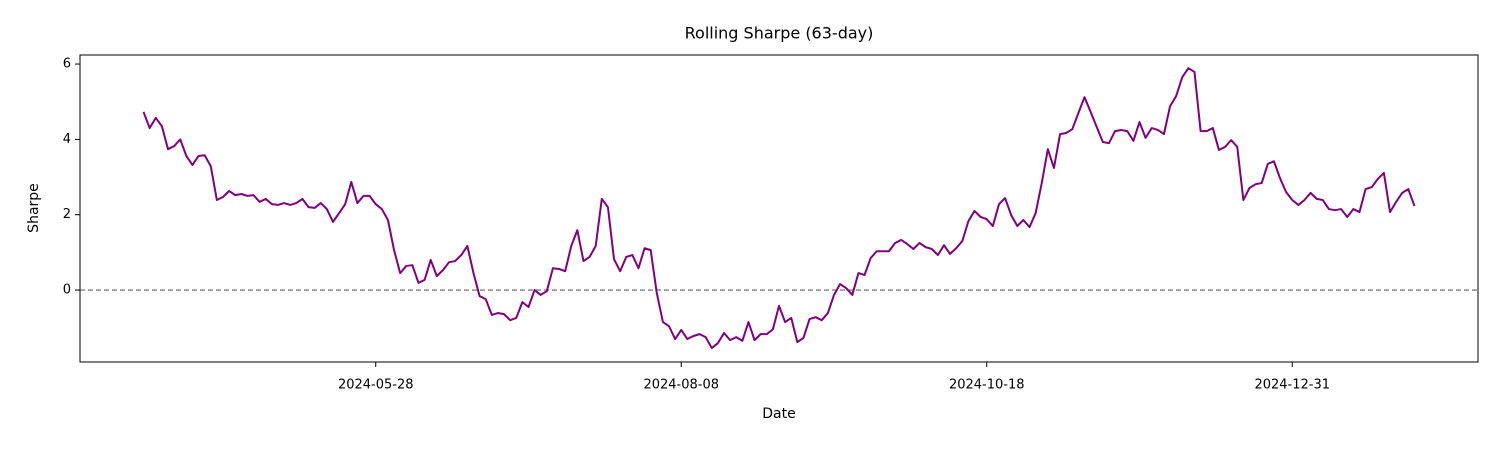 Image resolution: width=1500 pixels, height=450 pixels. What do you see at coordinates (67, 214) in the screenshot?
I see `y-tick-label: 2` at bounding box center [67, 214].